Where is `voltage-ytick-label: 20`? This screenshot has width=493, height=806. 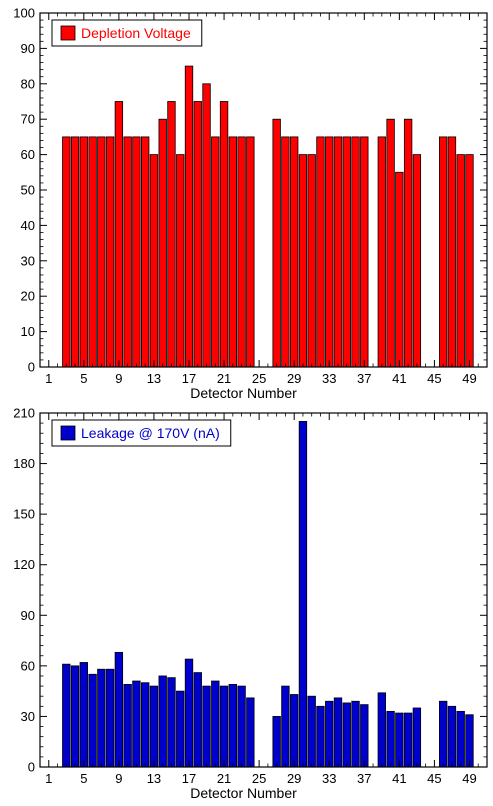
voltage-ytick-label: 20 is located at coordinates (28, 296).